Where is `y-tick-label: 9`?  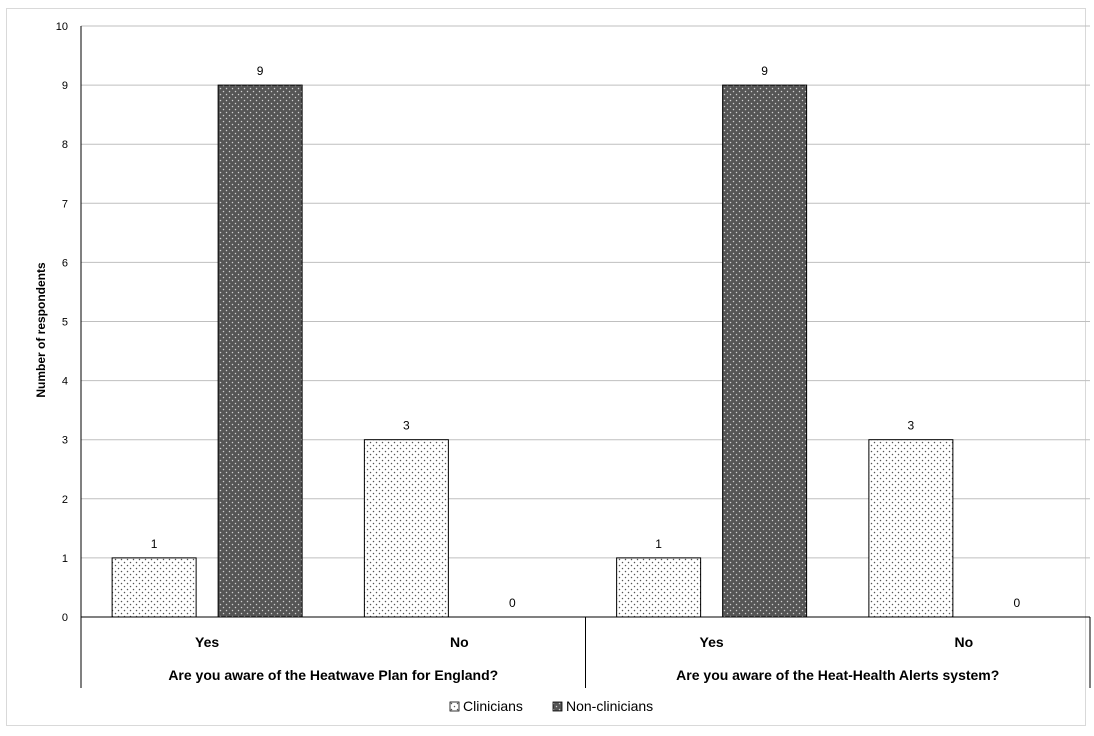 y-tick-label: 9 is located at coordinates (65, 86).